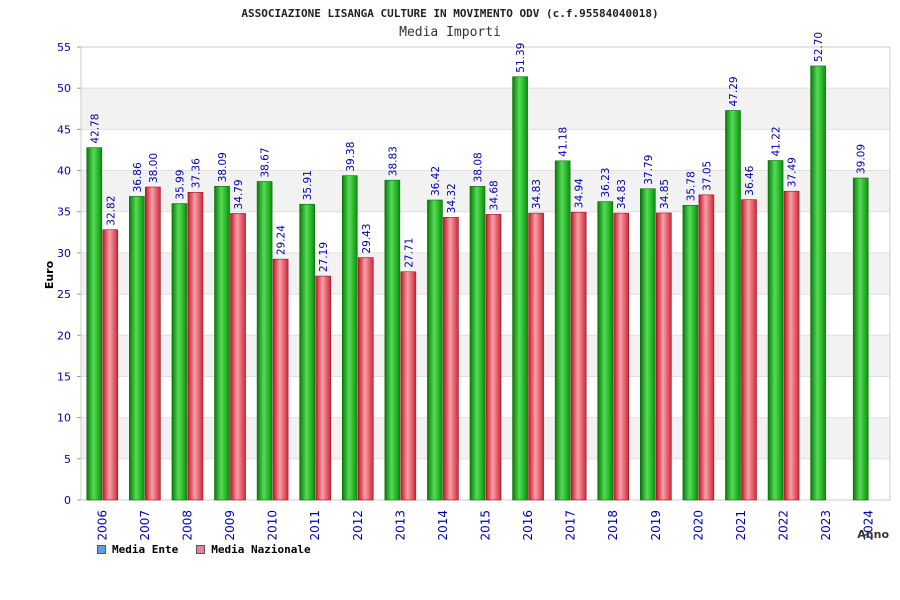 The height and width of the screenshot is (600, 900). I want to click on data-label: 47.29, so click(734, 91).